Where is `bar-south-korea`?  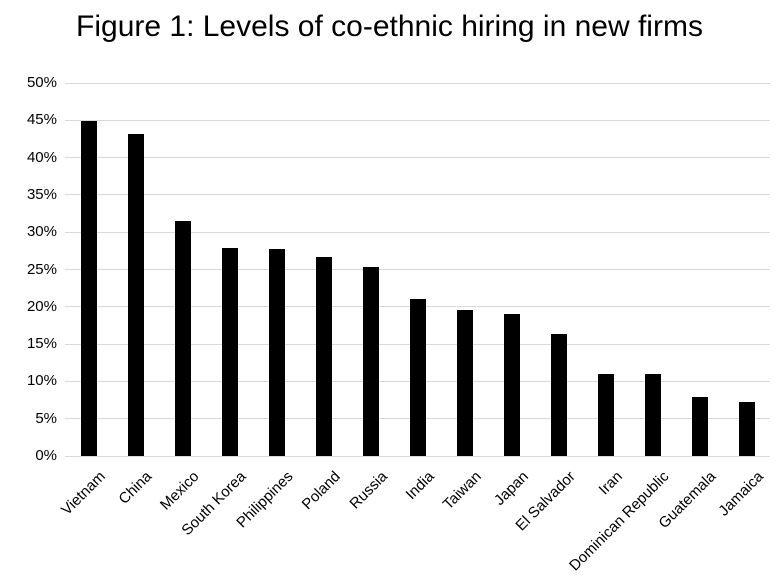
bar-south-korea is located at coordinates (229, 351).